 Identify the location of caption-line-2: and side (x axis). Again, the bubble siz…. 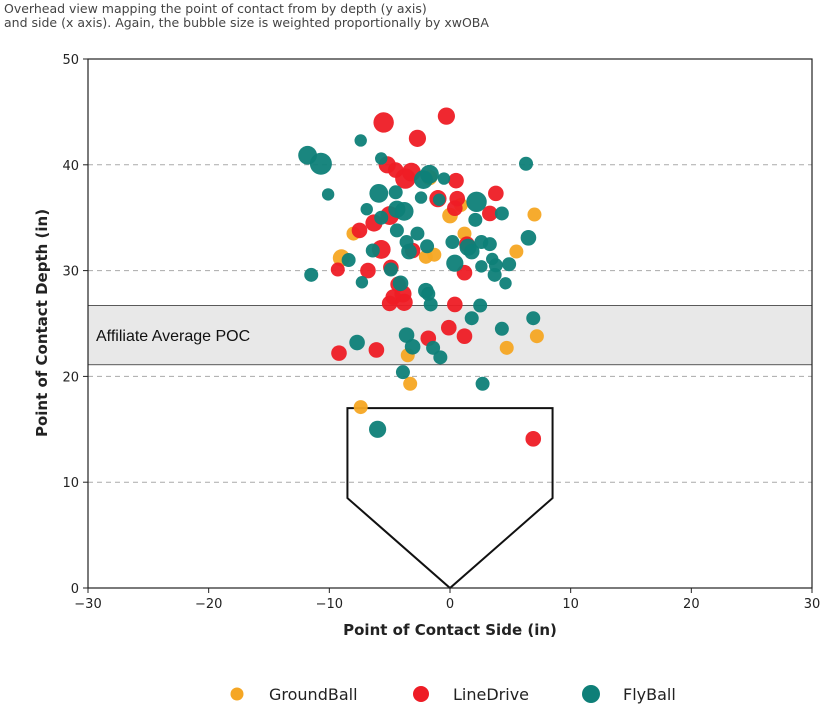
(246, 22).